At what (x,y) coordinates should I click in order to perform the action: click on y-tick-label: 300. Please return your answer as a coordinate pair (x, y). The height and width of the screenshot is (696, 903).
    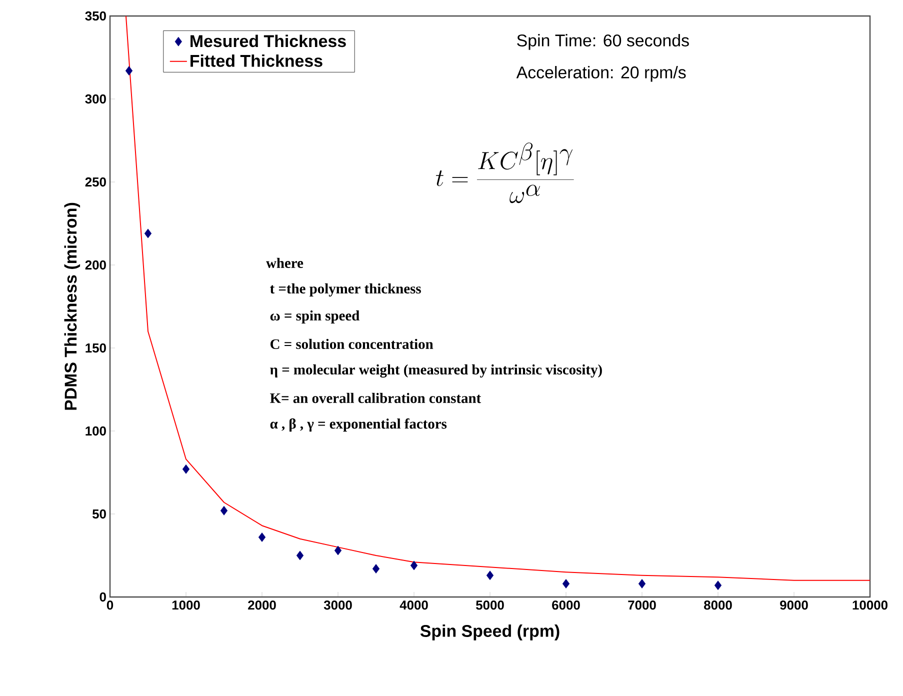
    Looking at the image, I should click on (95, 99).